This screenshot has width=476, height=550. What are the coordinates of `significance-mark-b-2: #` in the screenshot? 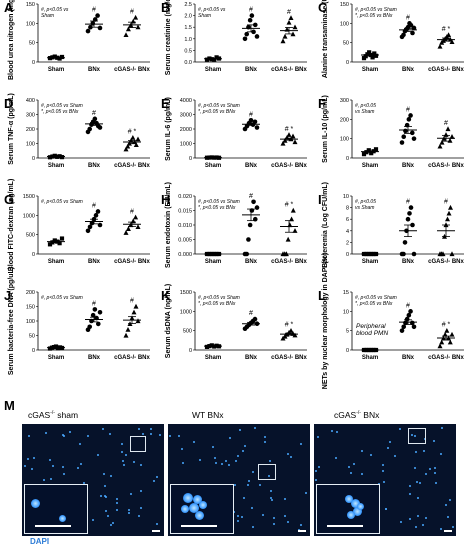 It's located at (289, 12).